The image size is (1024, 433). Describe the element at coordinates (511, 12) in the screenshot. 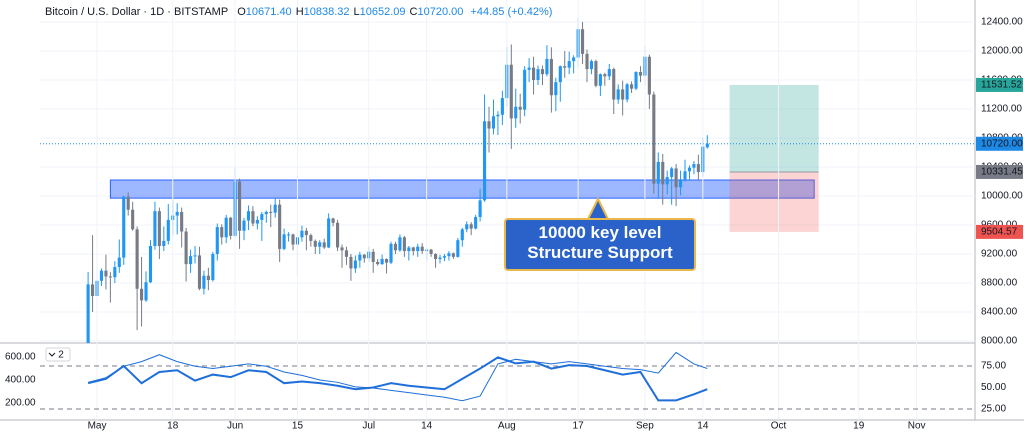

I see `change: +44.85 (+0.42%)` at that location.